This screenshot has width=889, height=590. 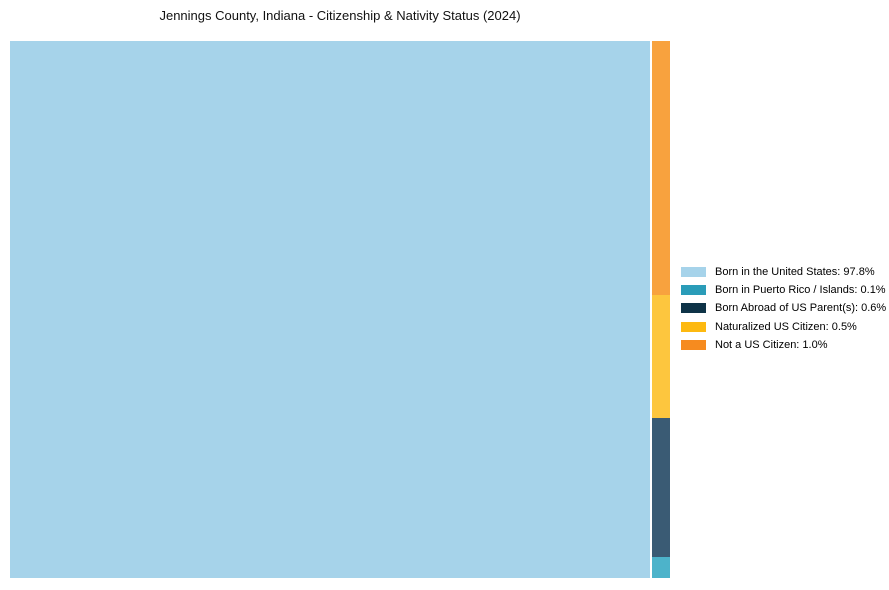 I want to click on legend-item: Born in Puerto Rico / Islands: 0.1%, so click(x=783, y=290).